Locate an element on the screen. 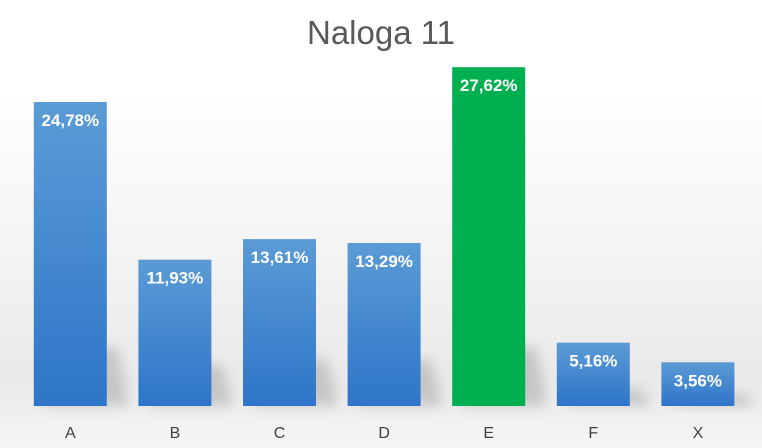 Image resolution: width=762 pixels, height=448 pixels. tick-label-b: B is located at coordinates (175, 433).